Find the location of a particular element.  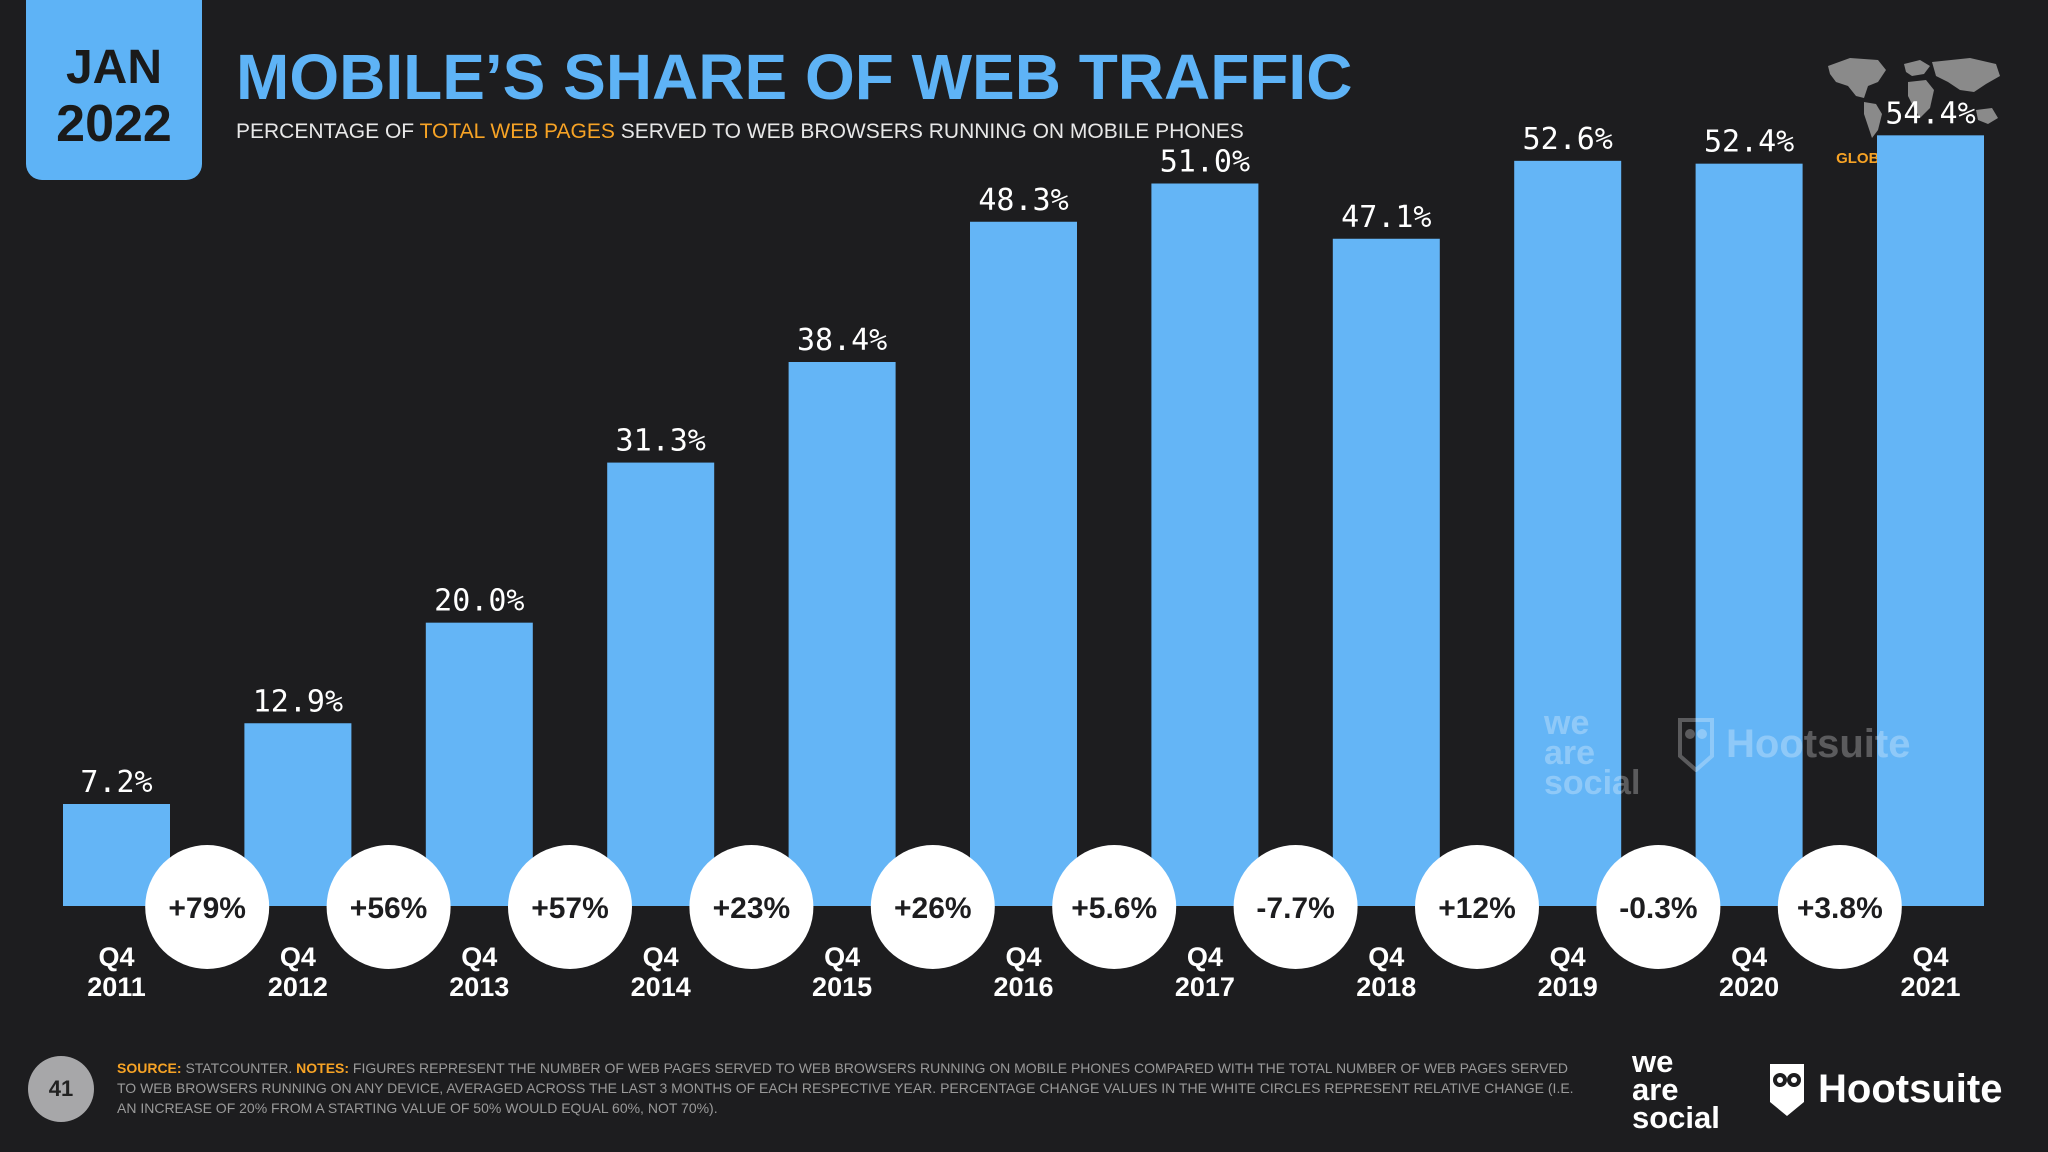

value-label-2020: 52.4% is located at coordinates (1749, 142).